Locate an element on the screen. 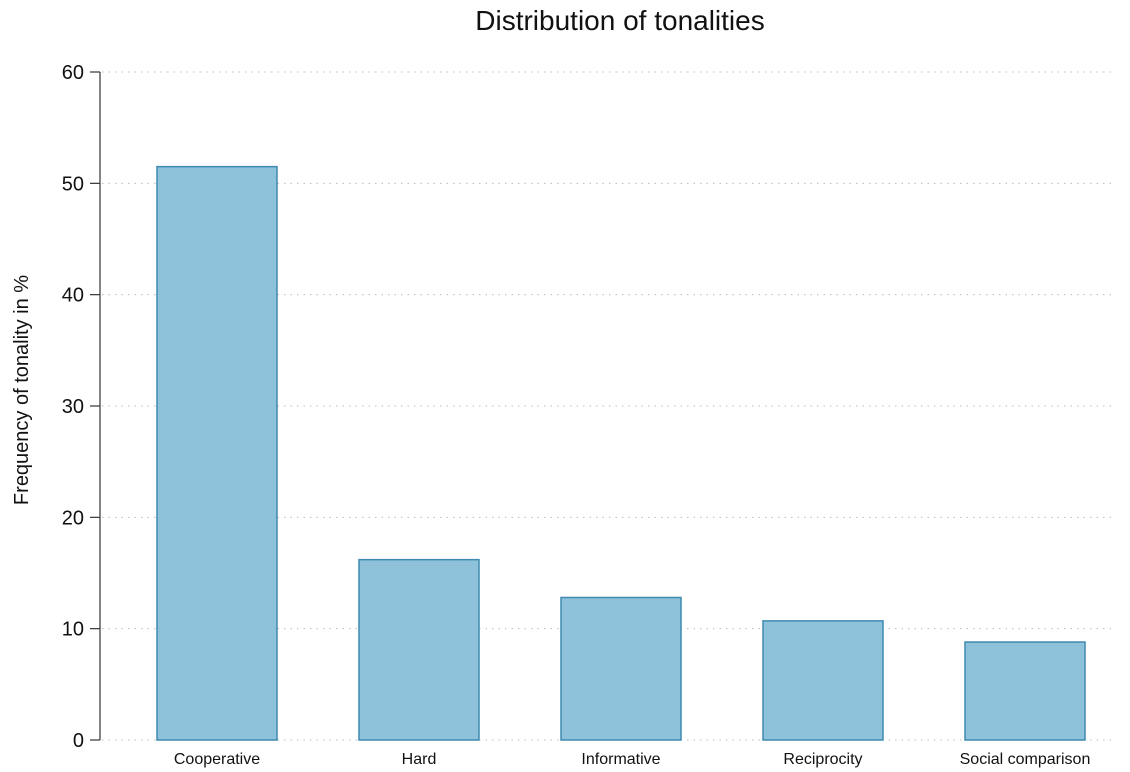 Image resolution: width=1130 pixels, height=772 pixels. y-axis-ticks: 0 10 20 30 40 50 60 is located at coordinates (81, 407).